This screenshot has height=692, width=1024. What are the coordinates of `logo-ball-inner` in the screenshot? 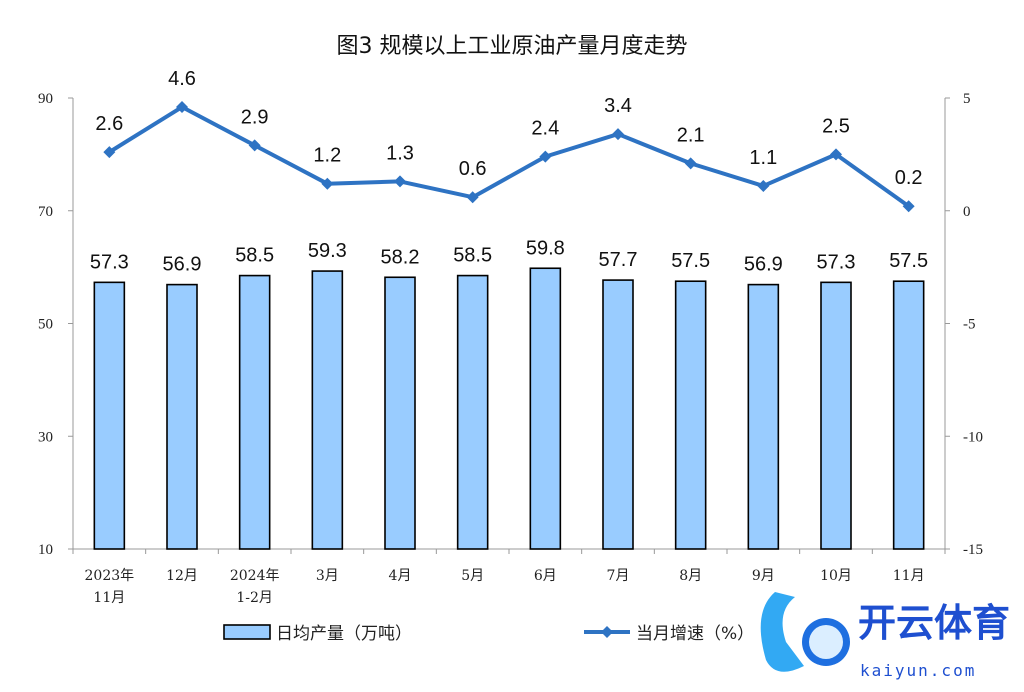 It's located at (826, 642).